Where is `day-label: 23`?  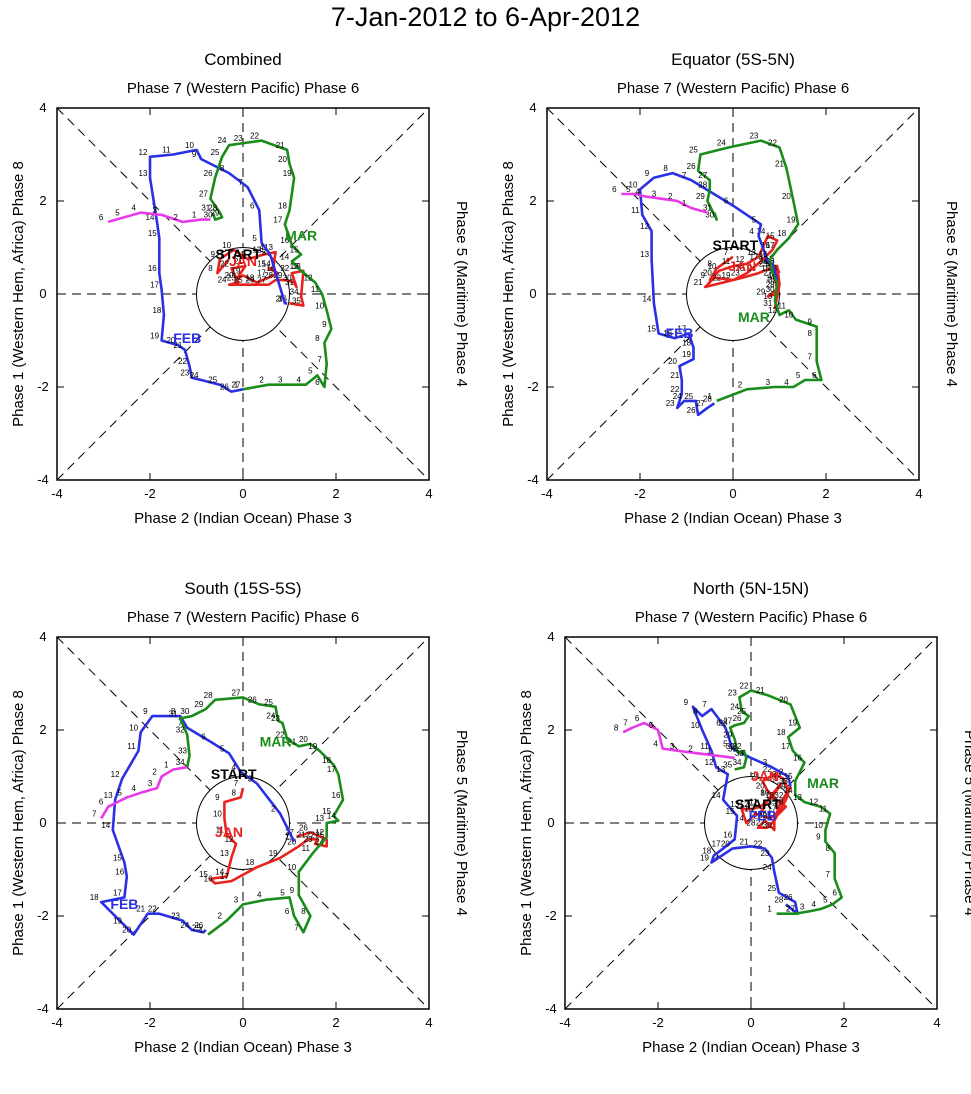 day-label: 23 is located at coordinates (670, 403).